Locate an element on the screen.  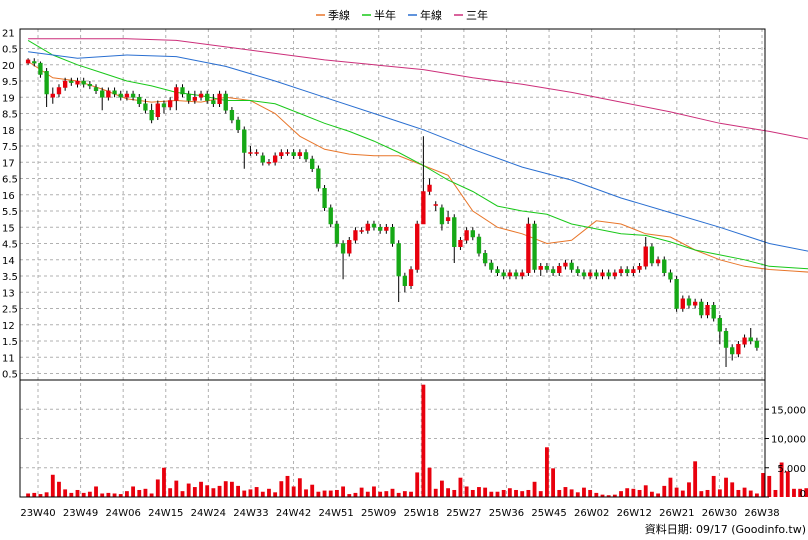
week-tick-label: 25W45 is located at coordinates (548, 513).